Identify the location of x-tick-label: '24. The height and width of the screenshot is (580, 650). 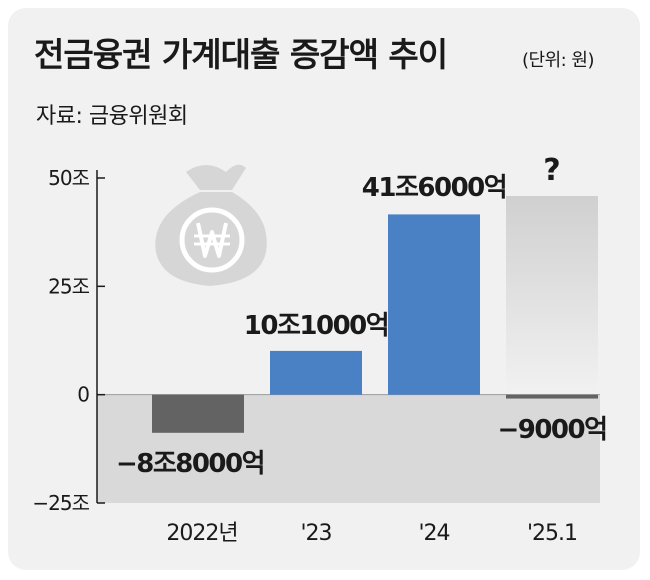
(433, 533).